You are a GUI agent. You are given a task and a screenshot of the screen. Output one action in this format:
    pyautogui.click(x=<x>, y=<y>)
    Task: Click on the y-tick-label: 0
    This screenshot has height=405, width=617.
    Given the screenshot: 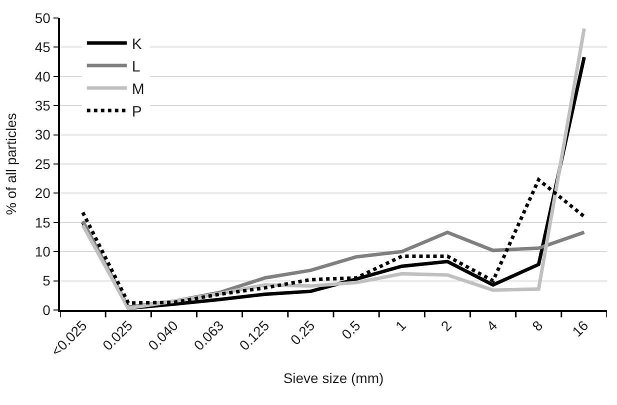 What is the action you would take?
    pyautogui.click(x=46, y=310)
    